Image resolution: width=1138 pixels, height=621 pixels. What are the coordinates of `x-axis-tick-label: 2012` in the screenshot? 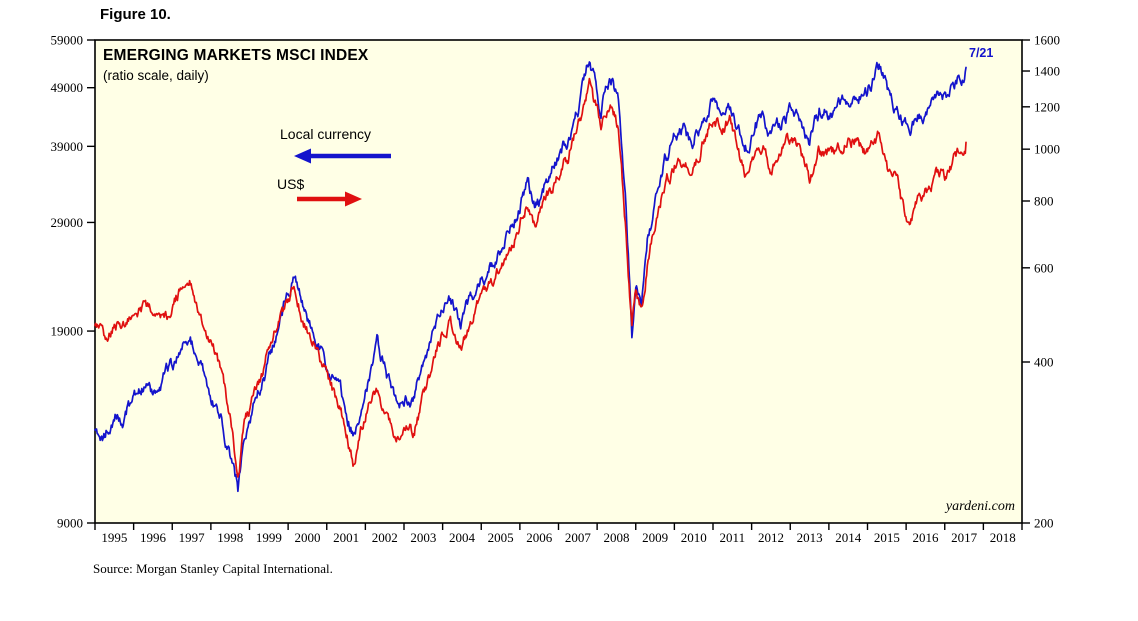 It's located at (771, 537).